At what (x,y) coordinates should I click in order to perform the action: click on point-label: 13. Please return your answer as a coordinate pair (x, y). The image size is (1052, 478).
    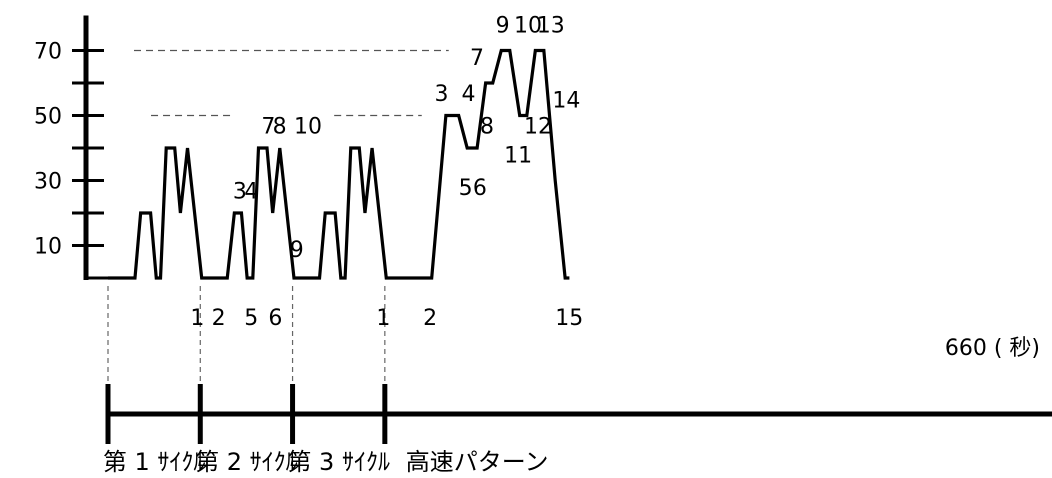
    Looking at the image, I should click on (551, 26).